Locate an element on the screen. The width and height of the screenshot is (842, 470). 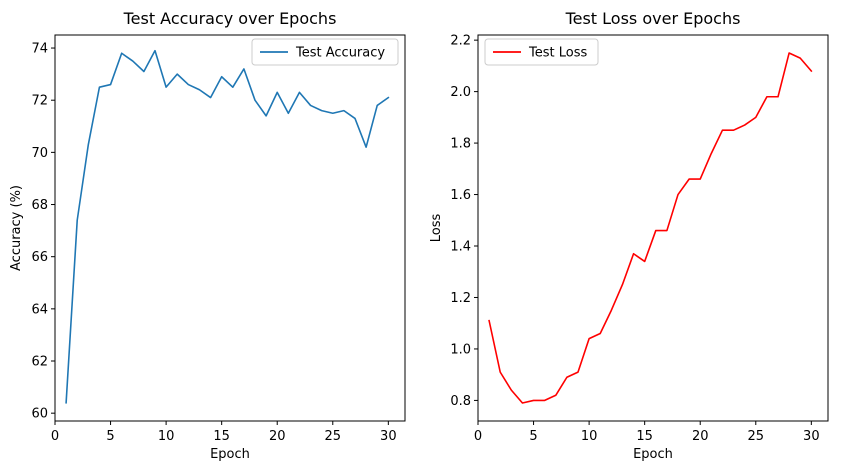
chart-2-xtick-label: 5 is located at coordinates (533, 436).